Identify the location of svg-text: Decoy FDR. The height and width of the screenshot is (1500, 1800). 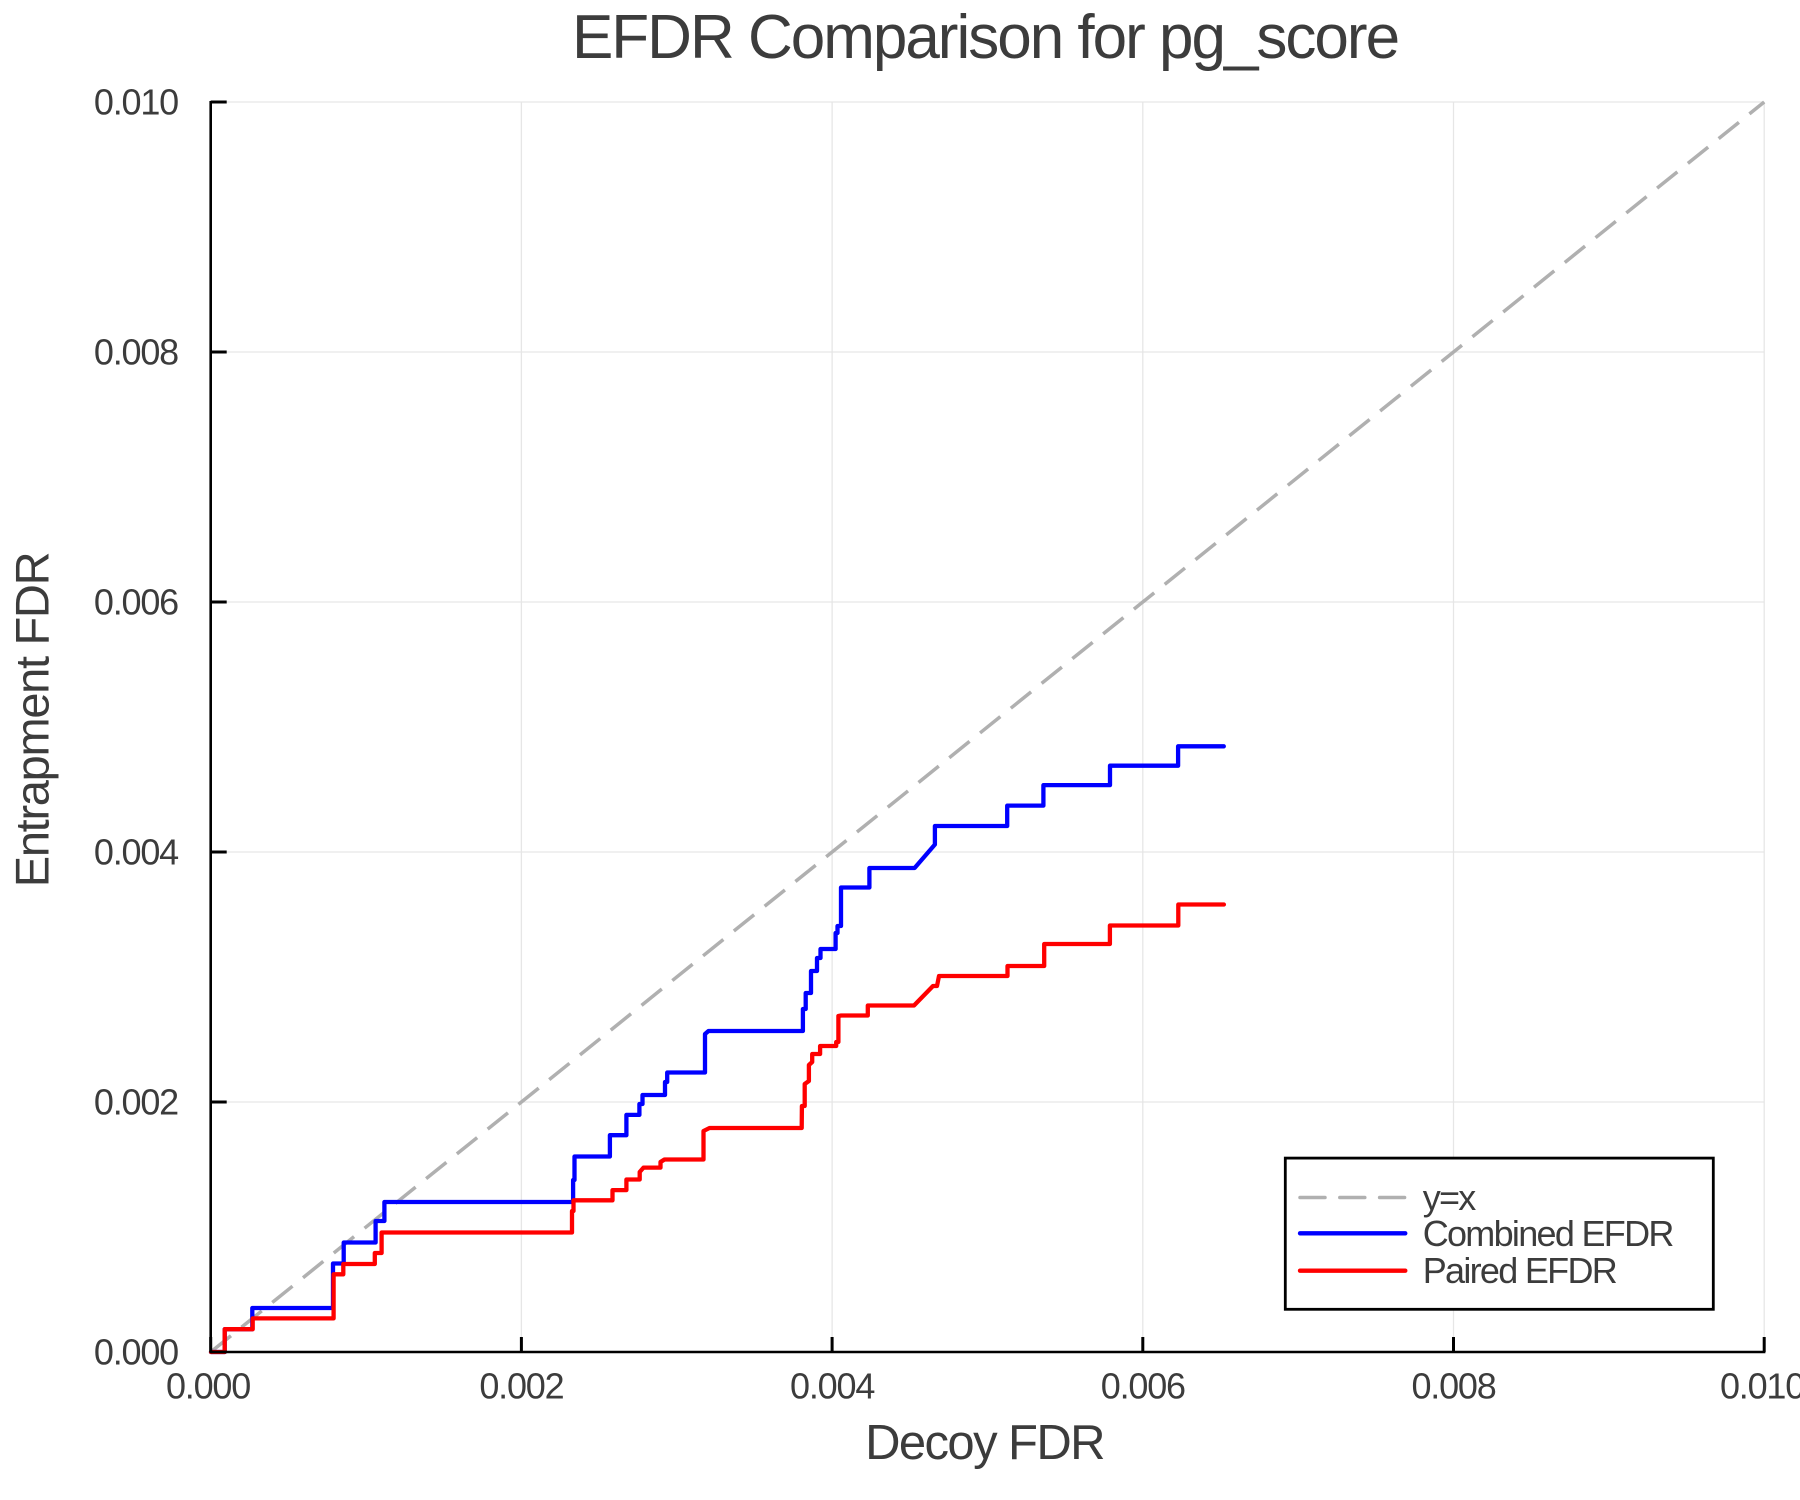
(984, 1443).